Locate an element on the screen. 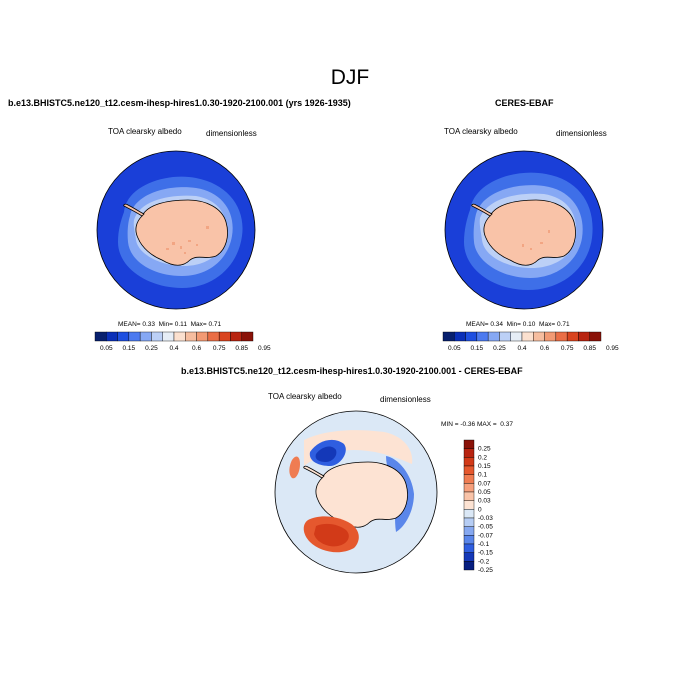 The image size is (700, 700). panel1-max-value: 0.71 is located at coordinates (215, 324).